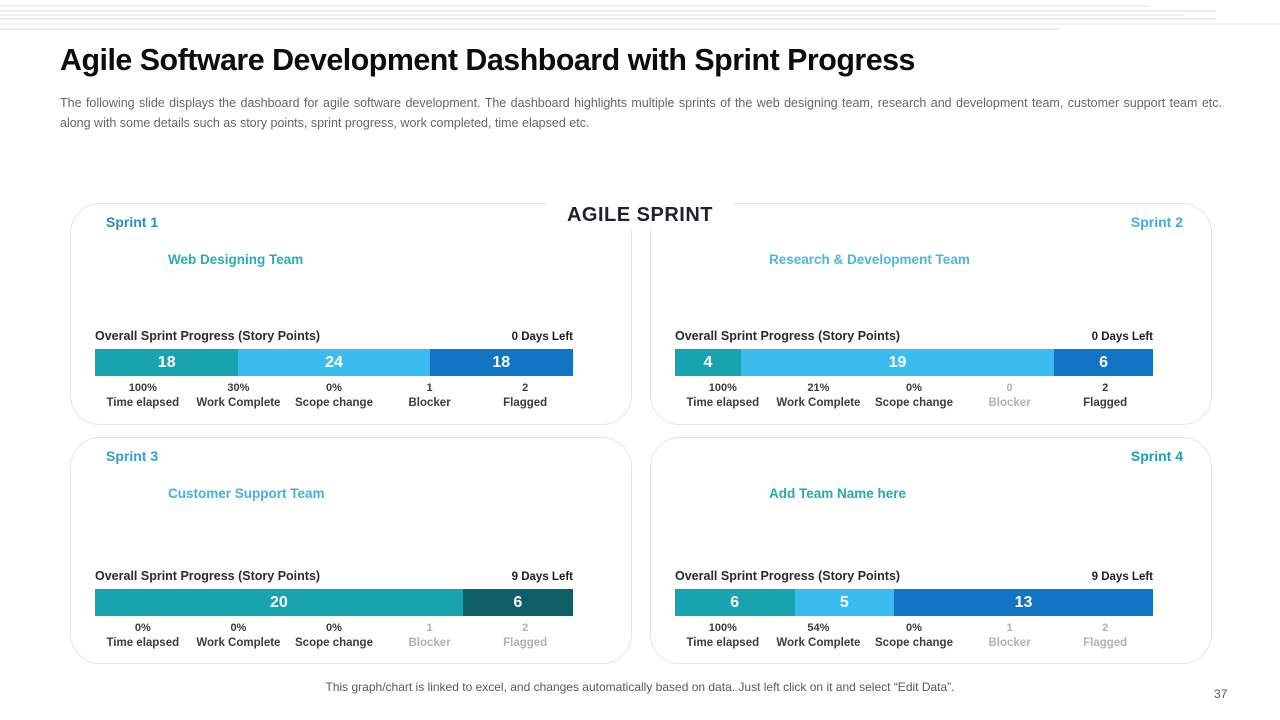 This screenshot has height=720, width=1280. What do you see at coordinates (640, 215) in the screenshot?
I see `center-heading: AGILE SPRINT` at bounding box center [640, 215].